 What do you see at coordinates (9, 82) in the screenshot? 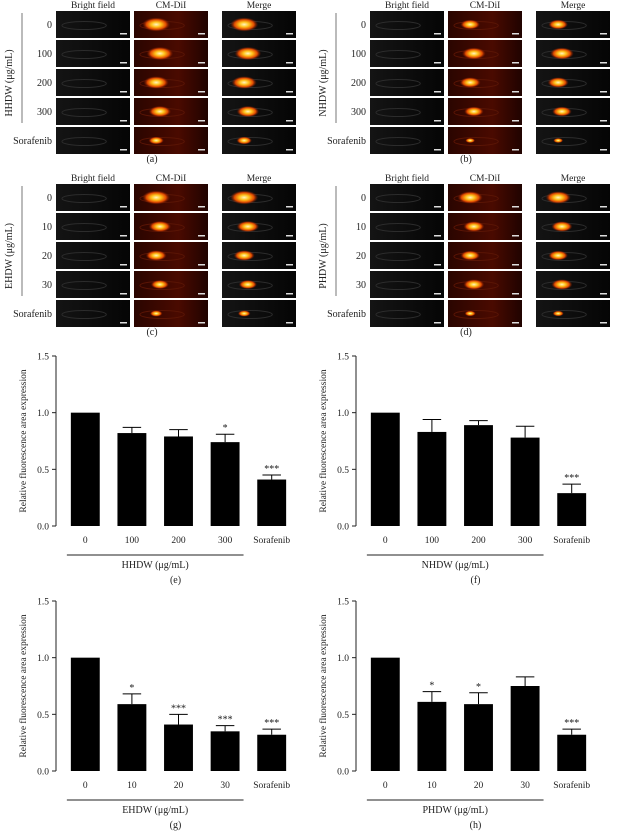
I see `panel-ylabel: HHDW (μg/mL)` at bounding box center [9, 82].